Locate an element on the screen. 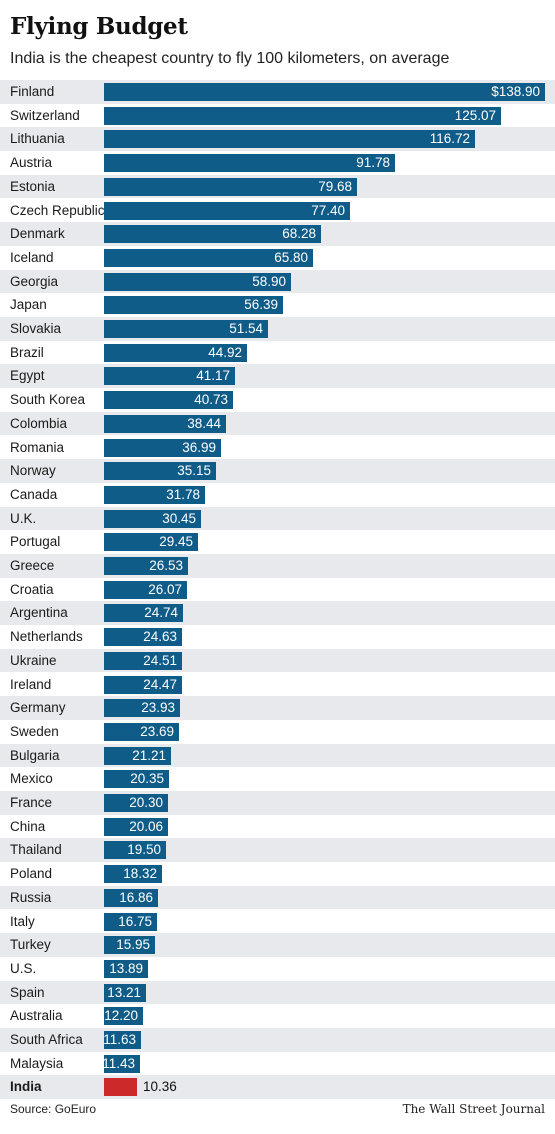 Image resolution: width=555 pixels, height=1134 pixels. category-label: Germany is located at coordinates (38, 708).